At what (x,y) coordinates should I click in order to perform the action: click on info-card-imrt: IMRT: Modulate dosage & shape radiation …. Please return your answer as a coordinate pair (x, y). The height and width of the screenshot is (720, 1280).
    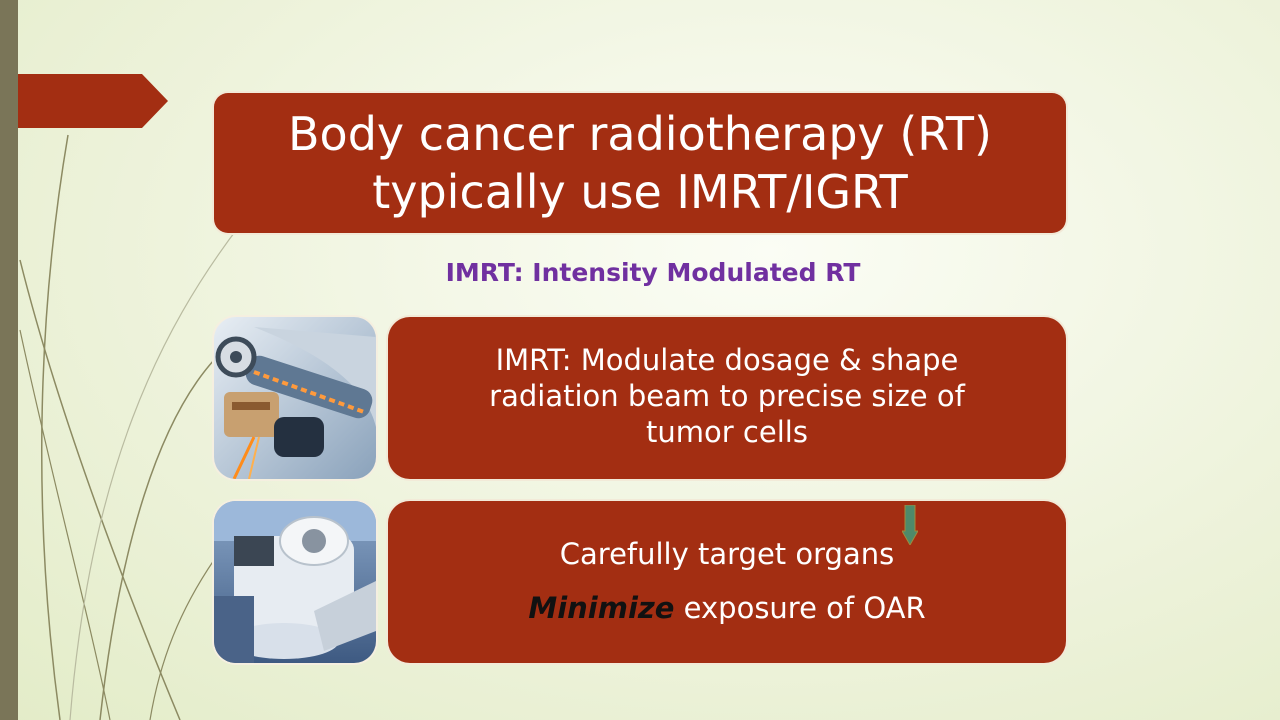
    Looking at the image, I should click on (727, 398).